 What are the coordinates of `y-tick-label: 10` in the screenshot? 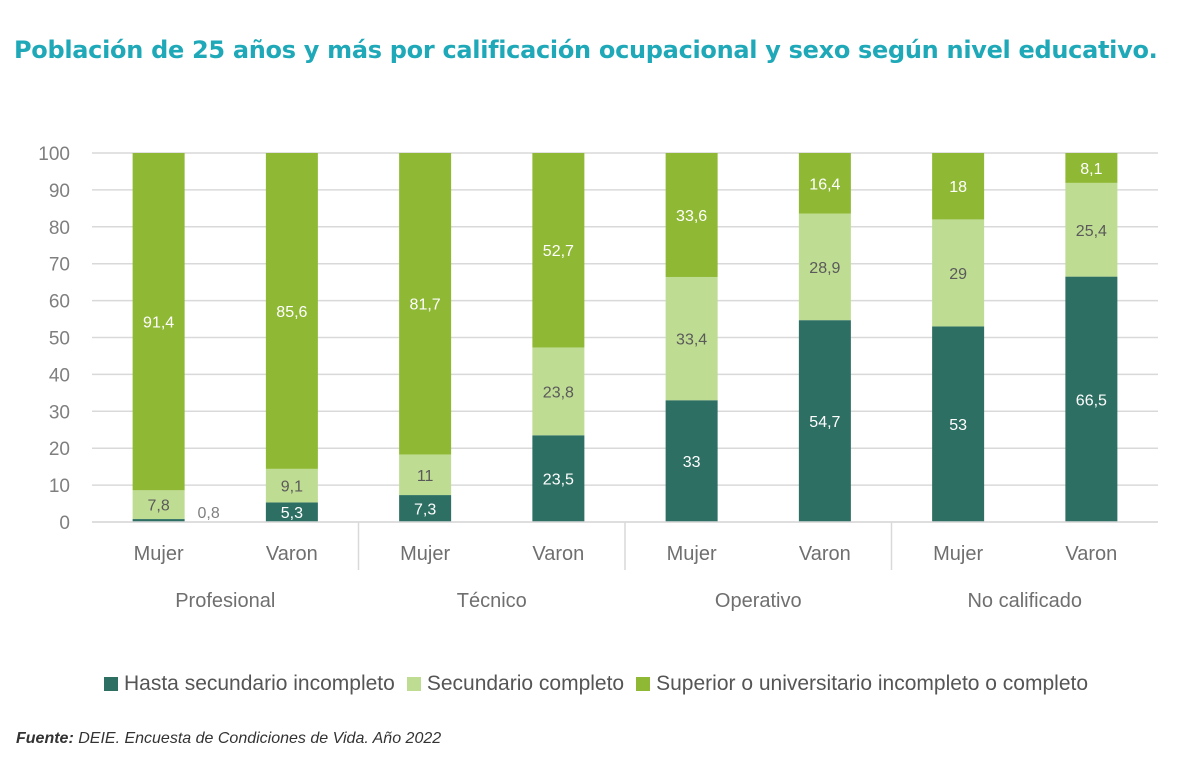 It's located at (59, 486).